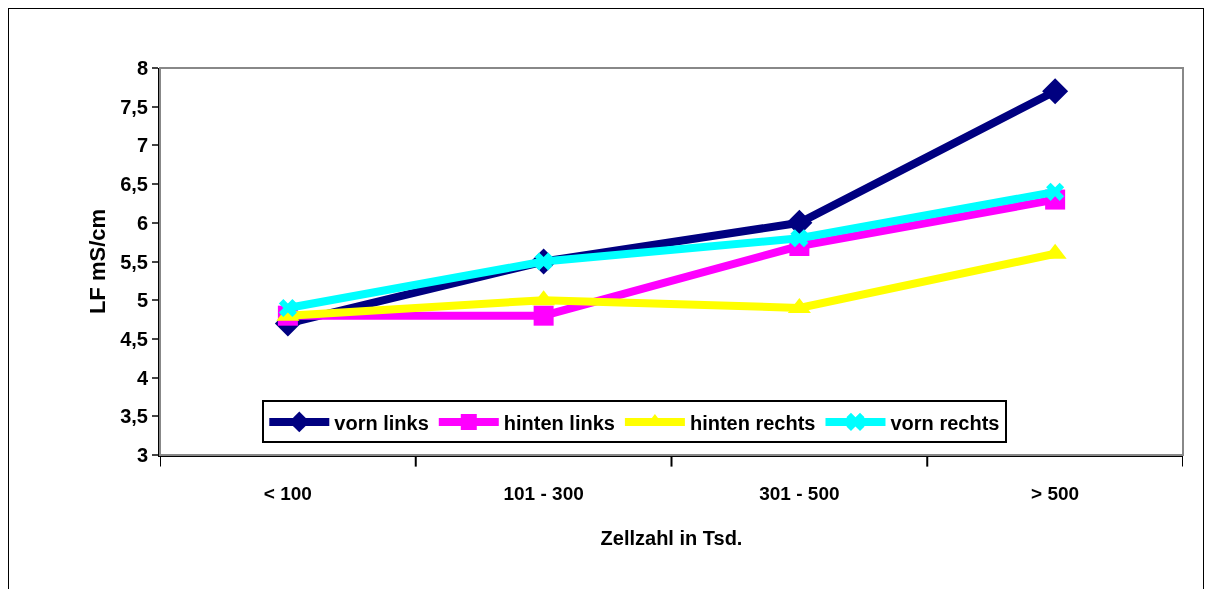 Image resolution: width=1209 pixels, height=589 pixels. What do you see at coordinates (142, 377) in the screenshot?
I see `y-tick-label: 4` at bounding box center [142, 377].